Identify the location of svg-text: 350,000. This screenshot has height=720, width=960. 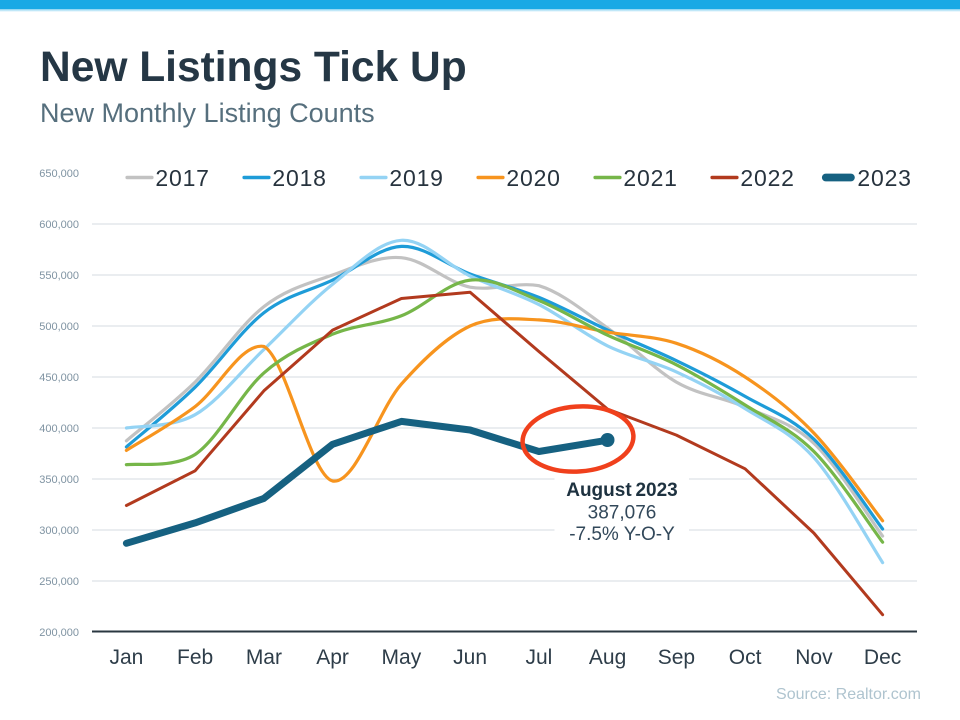
(59, 480).